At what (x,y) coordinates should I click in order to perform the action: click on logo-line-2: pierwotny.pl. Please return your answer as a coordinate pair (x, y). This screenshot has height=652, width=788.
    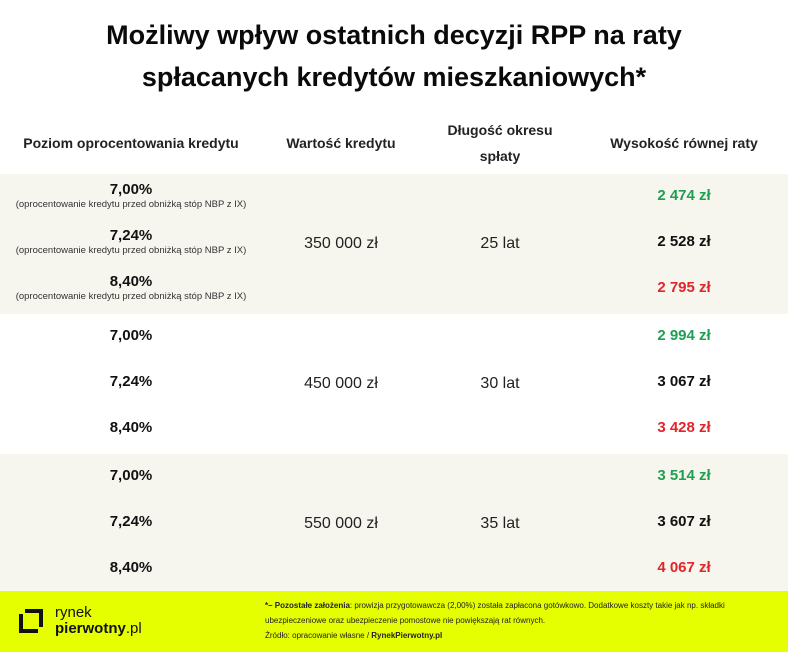
    Looking at the image, I should click on (98, 629).